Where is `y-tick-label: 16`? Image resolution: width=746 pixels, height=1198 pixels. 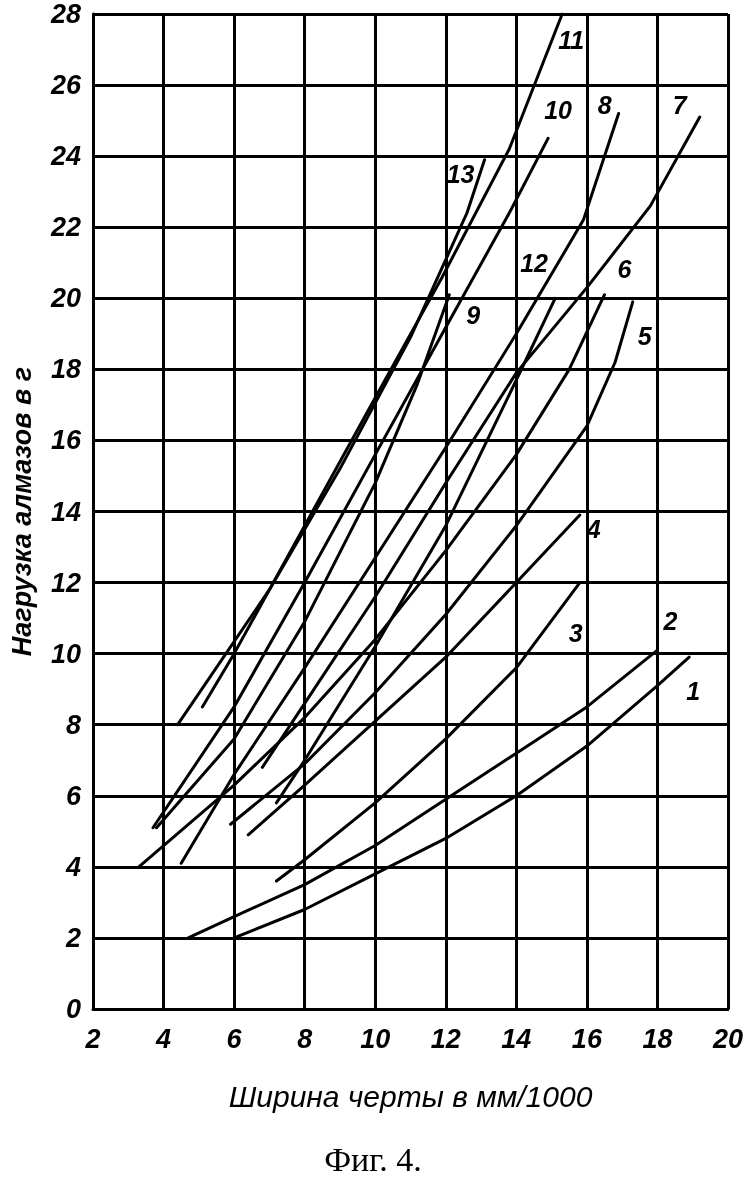 y-tick-label: 16 is located at coordinates (66, 440).